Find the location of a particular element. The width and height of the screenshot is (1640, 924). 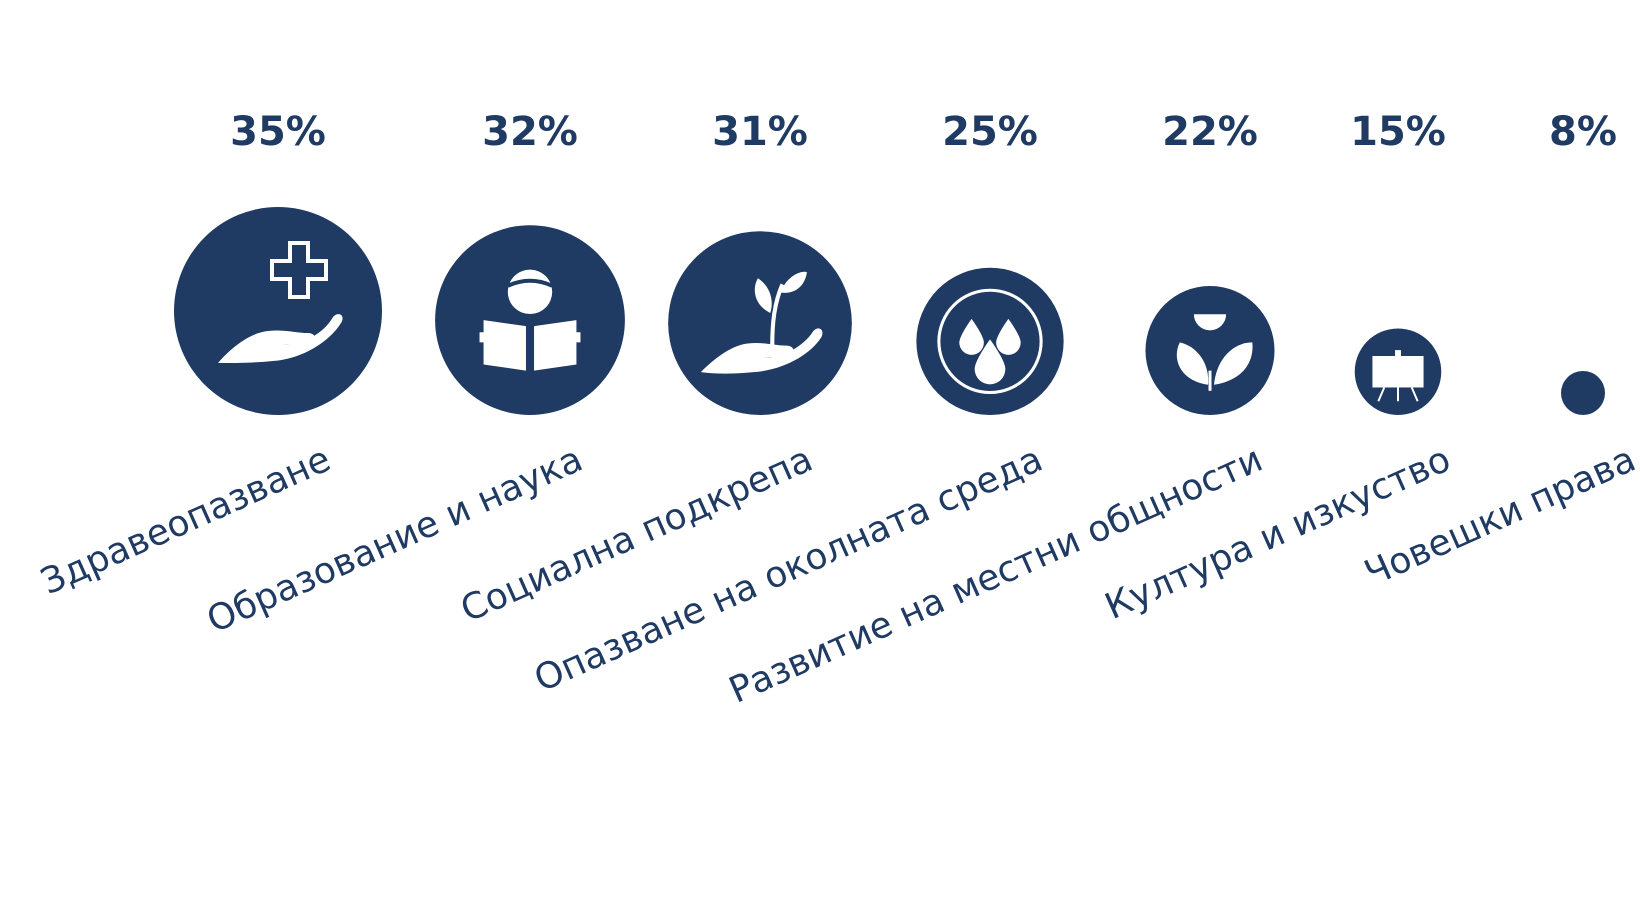

hand-cross-icon is located at coordinates (280, 302).